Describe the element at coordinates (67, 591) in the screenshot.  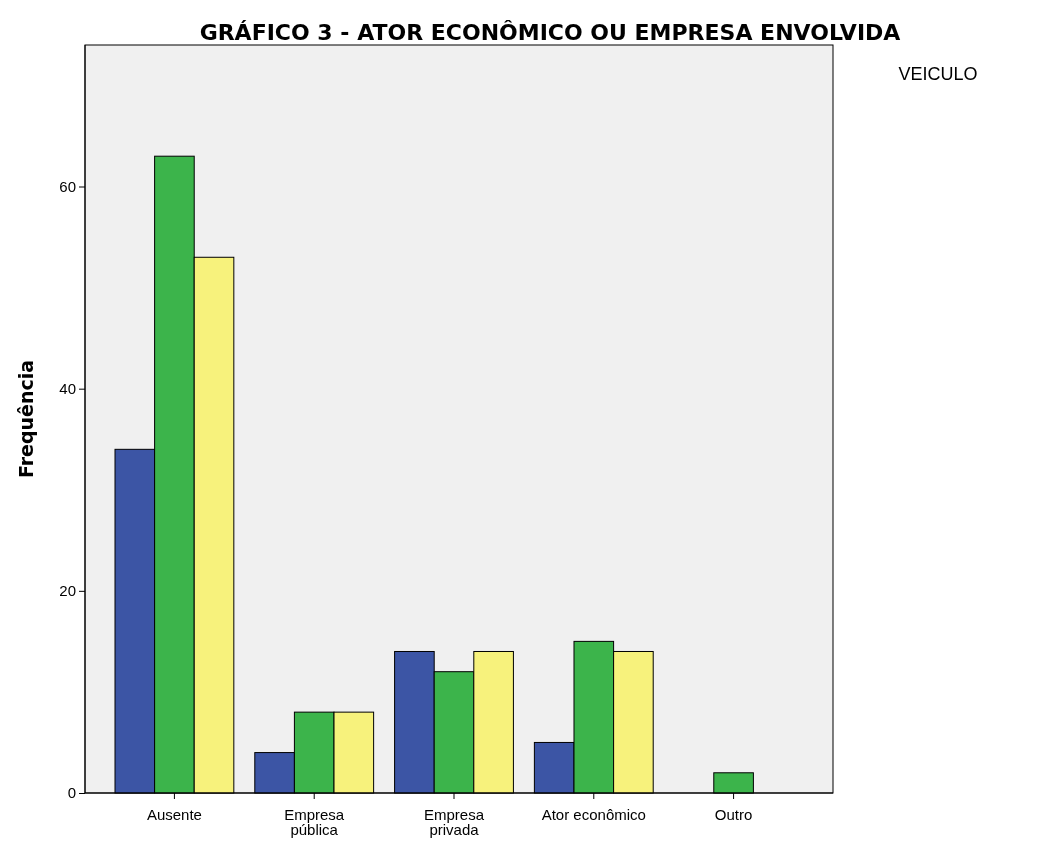
I see `y-tick-label: 20` at that location.